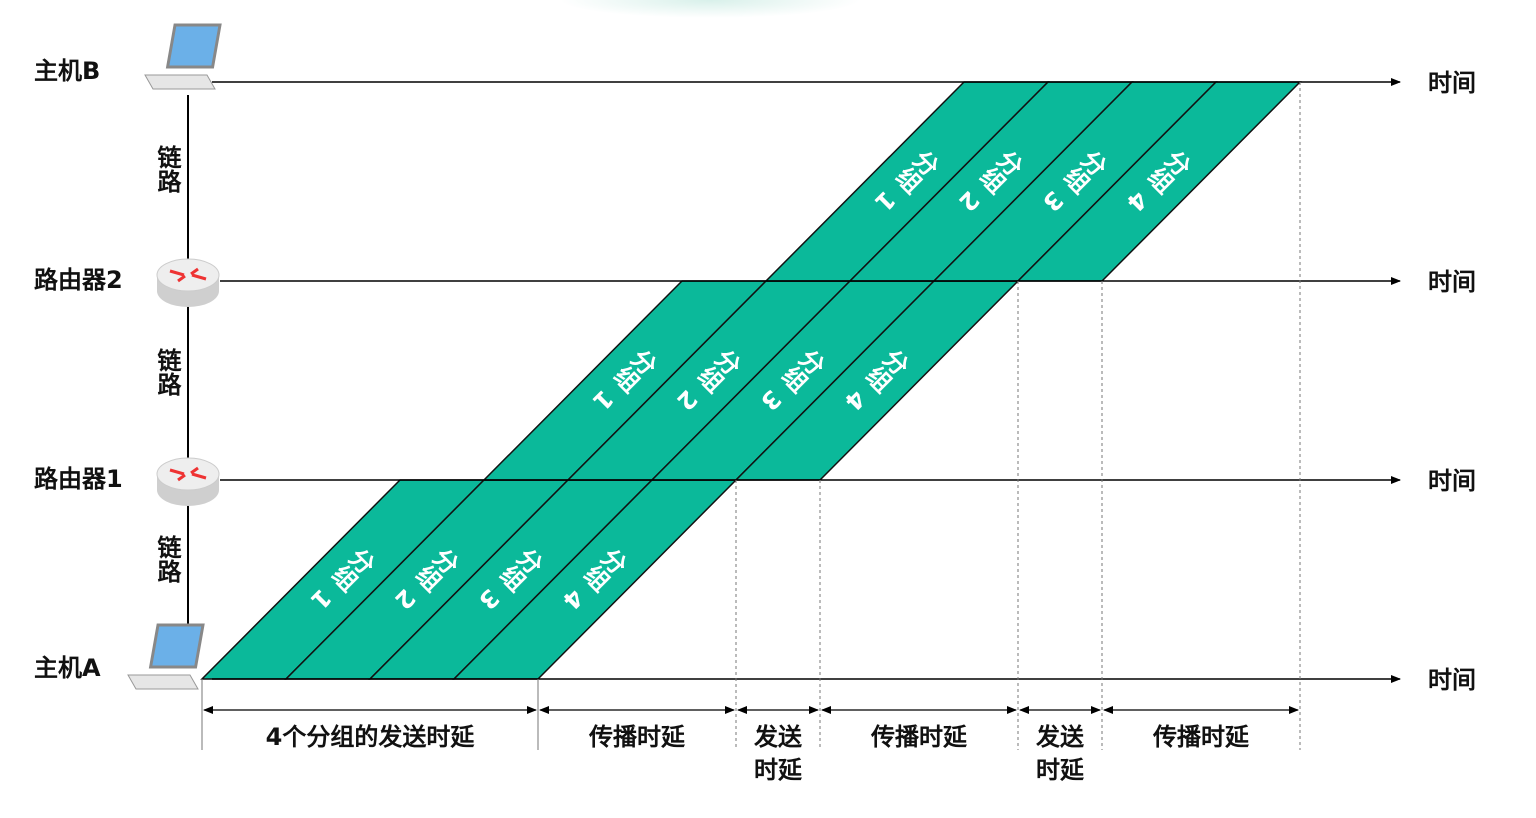  I want to click on node-label: 路由器1, so click(78, 479).